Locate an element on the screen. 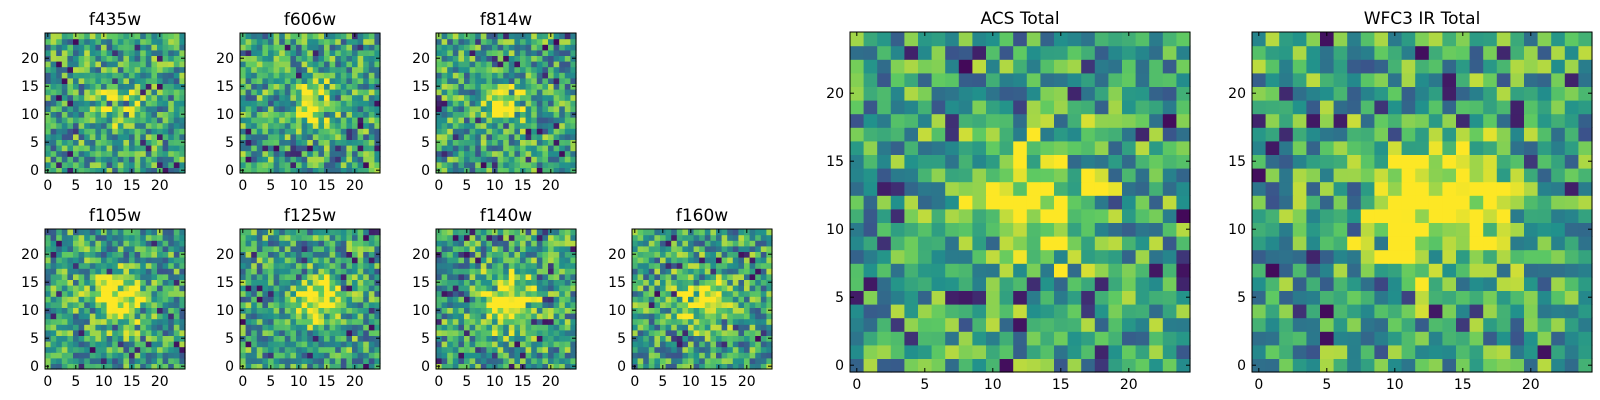  y-tick-label: 5 is located at coordinates (229, 339).